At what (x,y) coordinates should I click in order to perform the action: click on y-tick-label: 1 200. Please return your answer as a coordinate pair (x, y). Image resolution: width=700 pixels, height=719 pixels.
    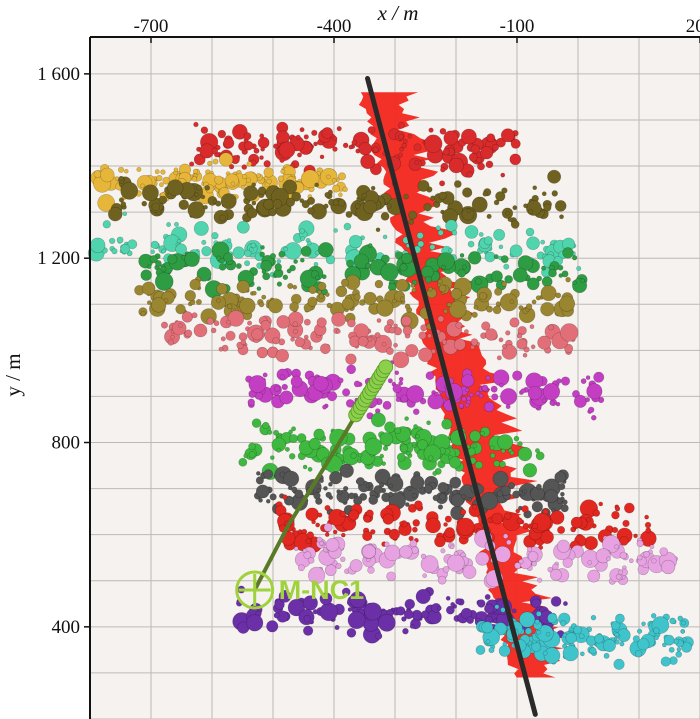
    Looking at the image, I should click on (58, 258).